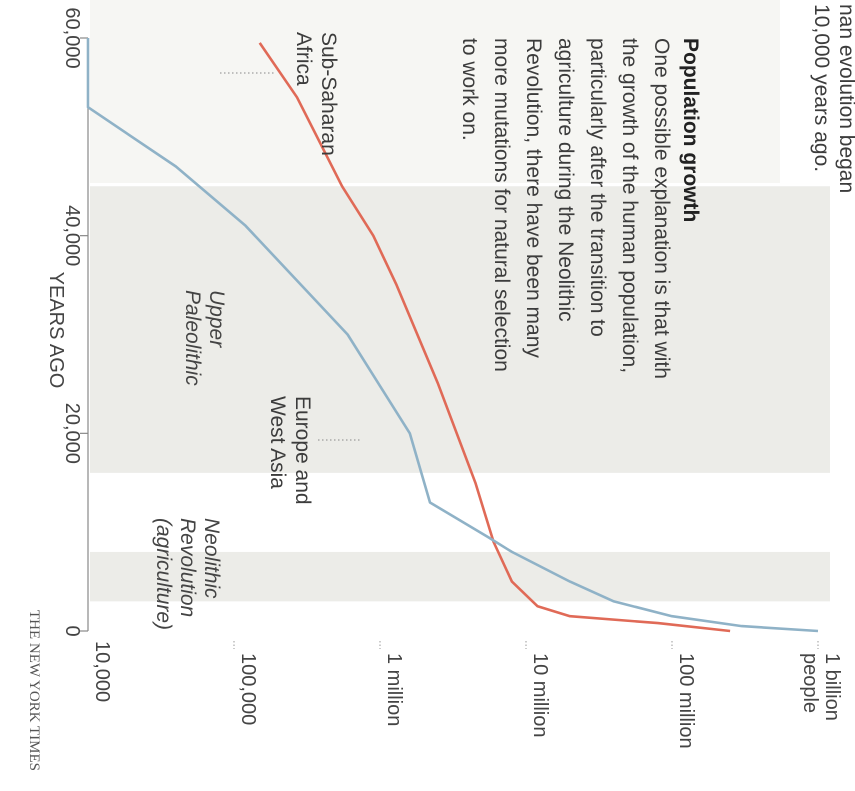 This screenshot has width=855, height=791. Describe the element at coordinates (690, 130) in the screenshot. I see `population-growth-heading: Population growth` at that location.